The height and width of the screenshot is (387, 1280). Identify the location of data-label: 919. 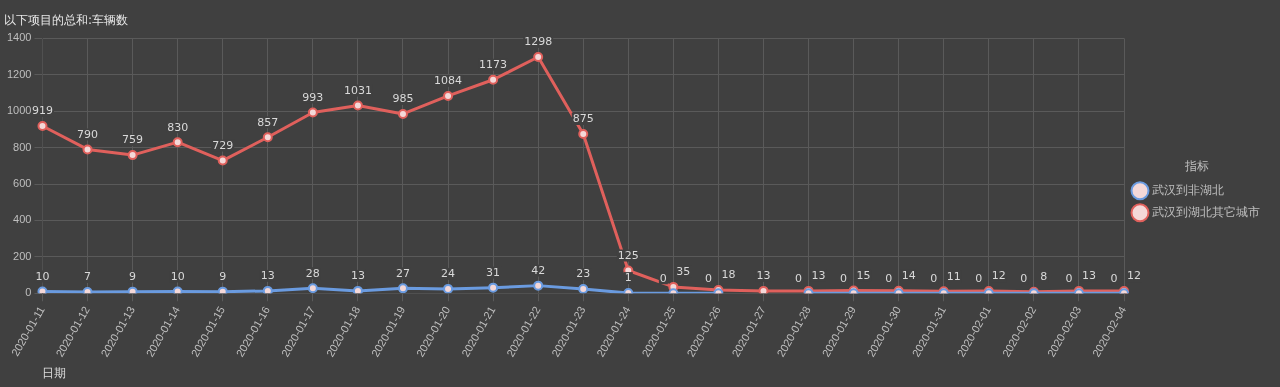
(42, 111).